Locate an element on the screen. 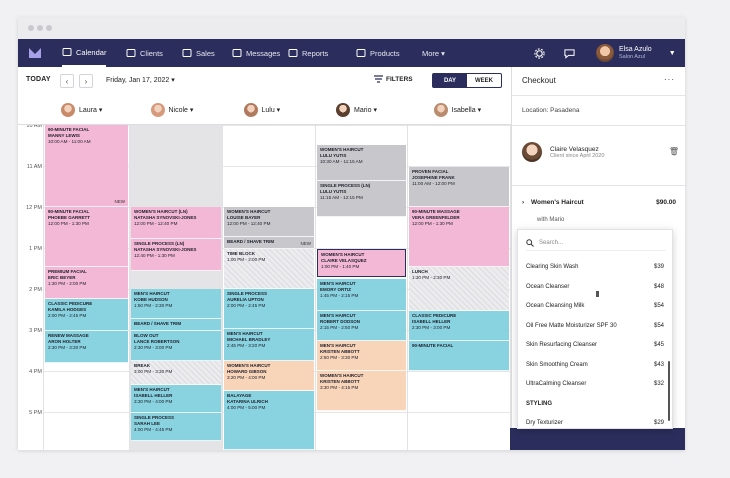  today-button: TODAY is located at coordinates (38, 79).